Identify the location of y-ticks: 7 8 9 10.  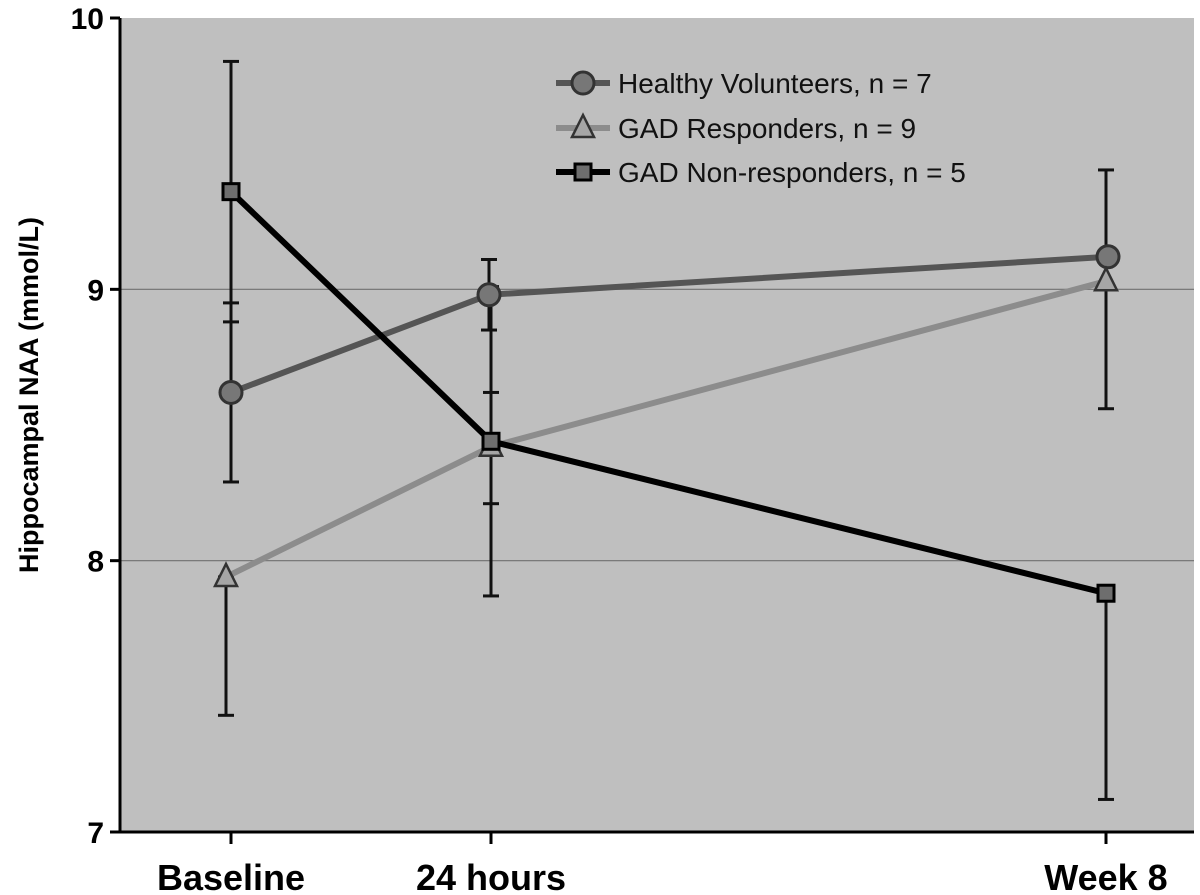
(95, 426).